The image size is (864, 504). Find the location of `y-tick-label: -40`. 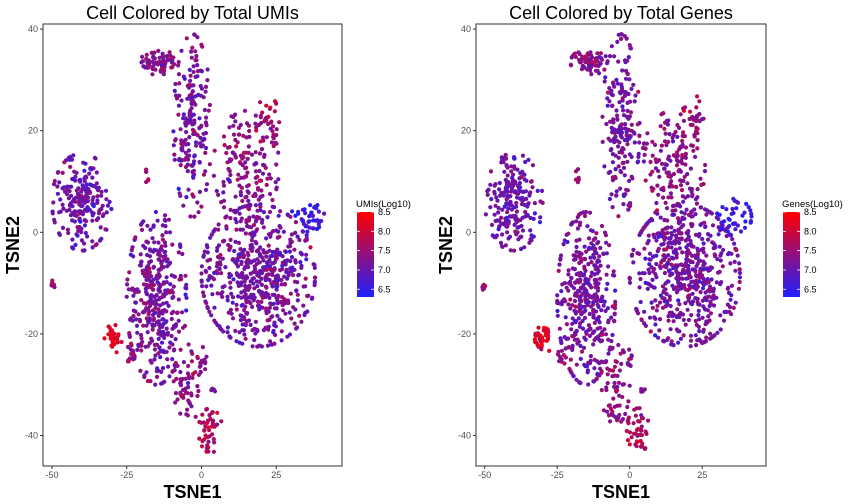

y-tick-label: -40 is located at coordinates (31, 436).